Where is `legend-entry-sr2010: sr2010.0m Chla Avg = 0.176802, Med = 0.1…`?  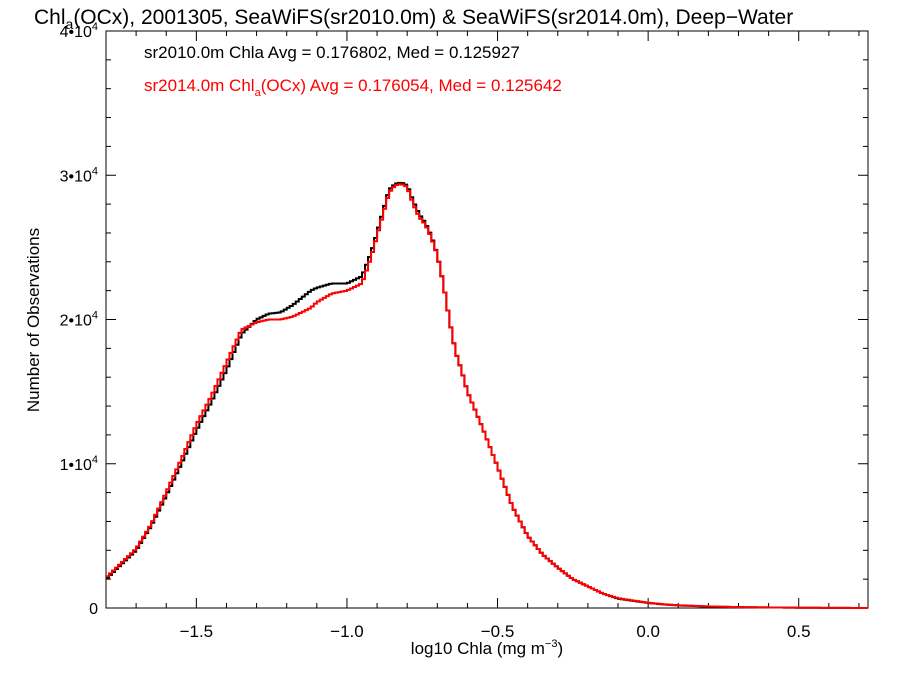 legend-entry-sr2010: sr2010.0m Chla Avg = 0.176802, Med = 0.1… is located at coordinates (332, 52).